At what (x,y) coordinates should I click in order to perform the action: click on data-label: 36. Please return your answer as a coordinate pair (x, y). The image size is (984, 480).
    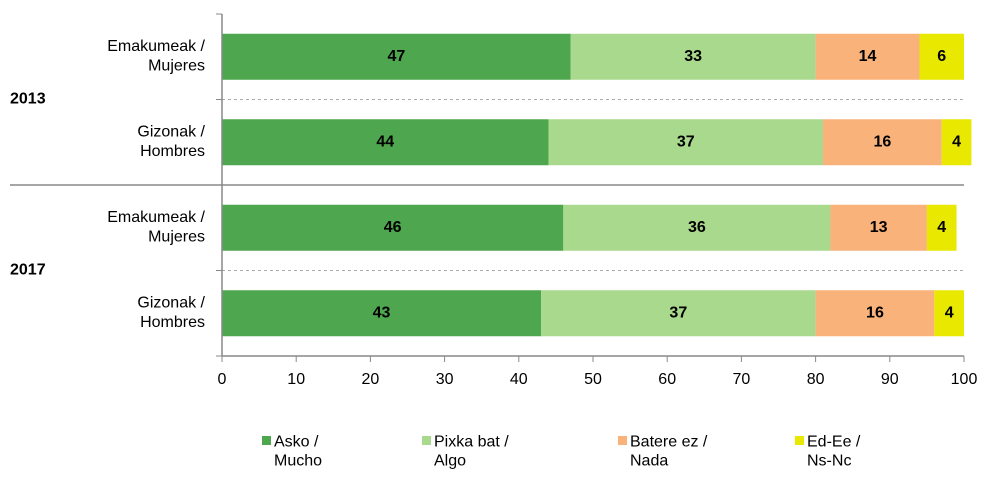
    Looking at the image, I should click on (697, 227).